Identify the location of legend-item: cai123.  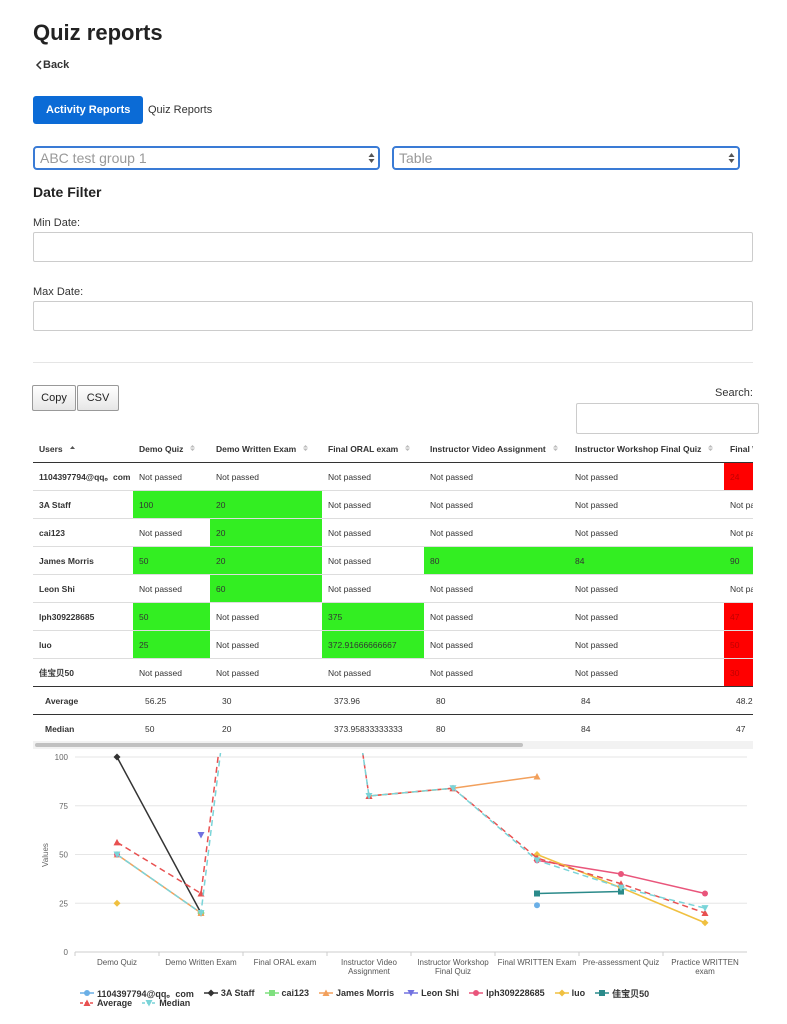
(286, 993).